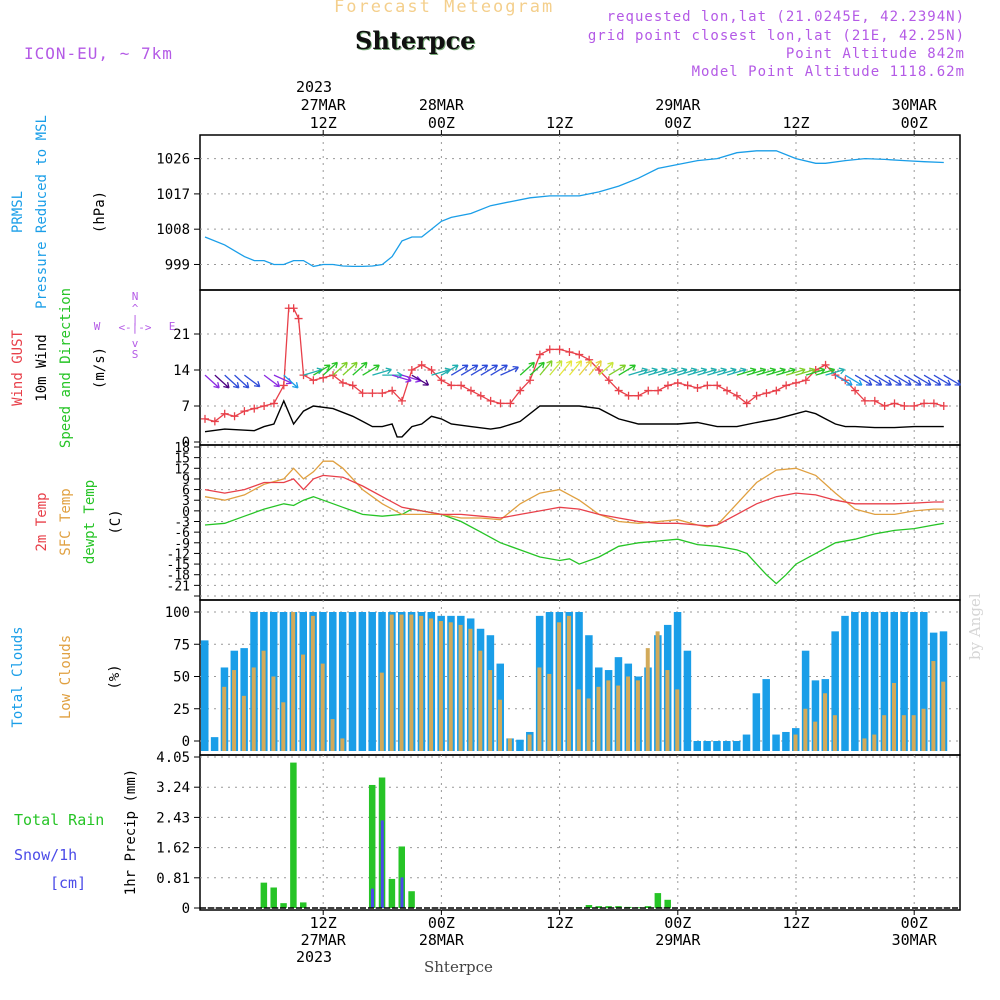  What do you see at coordinates (18, 212) in the screenshot?
I see `pressure-axis-label: PRMSL` at bounding box center [18, 212].